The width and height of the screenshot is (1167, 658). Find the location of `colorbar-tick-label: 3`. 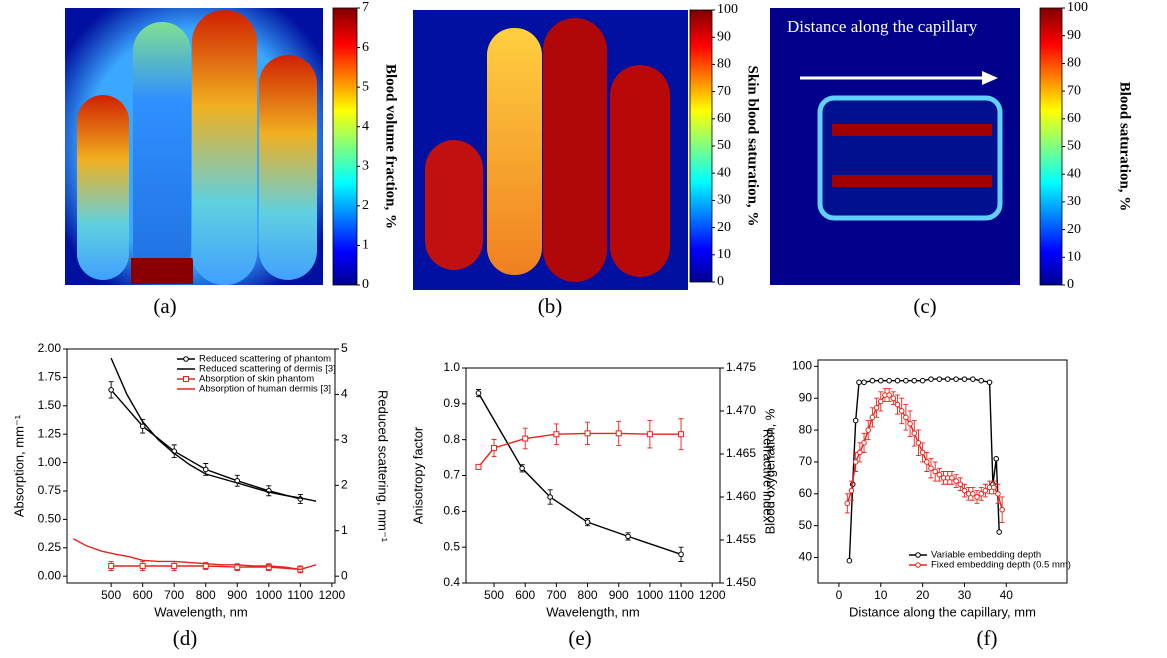

colorbar-tick-label: 3 is located at coordinates (365, 166).